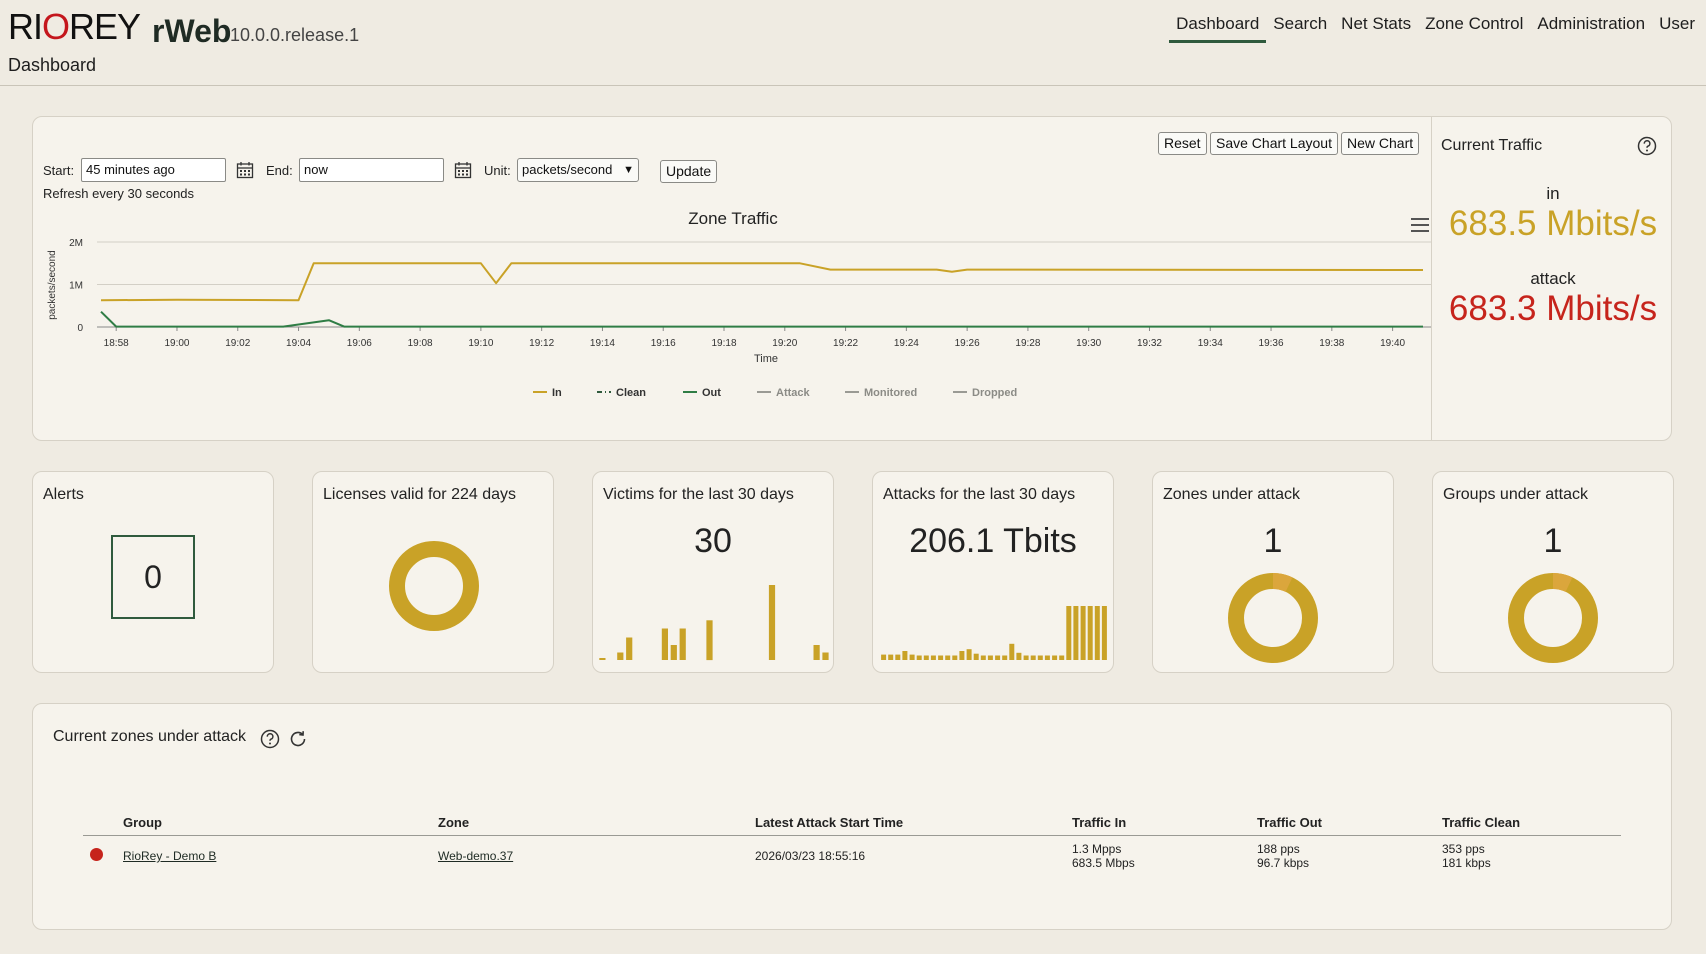 The width and height of the screenshot is (1706, 954). Describe the element at coordinates (1103, 863) in the screenshot. I see `traffic-in-bps: 683.5 Mbps` at that location.